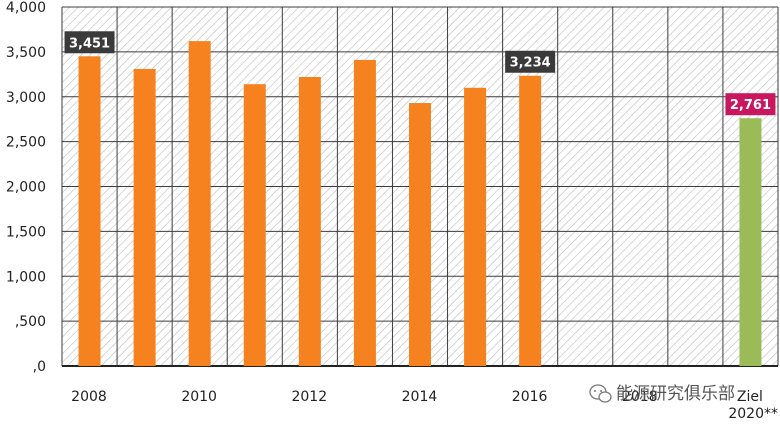 Image resolution: width=780 pixels, height=429 pixels. What do you see at coordinates (530, 397) in the screenshot?
I see `x-tick-label: 2016` at bounding box center [530, 397].